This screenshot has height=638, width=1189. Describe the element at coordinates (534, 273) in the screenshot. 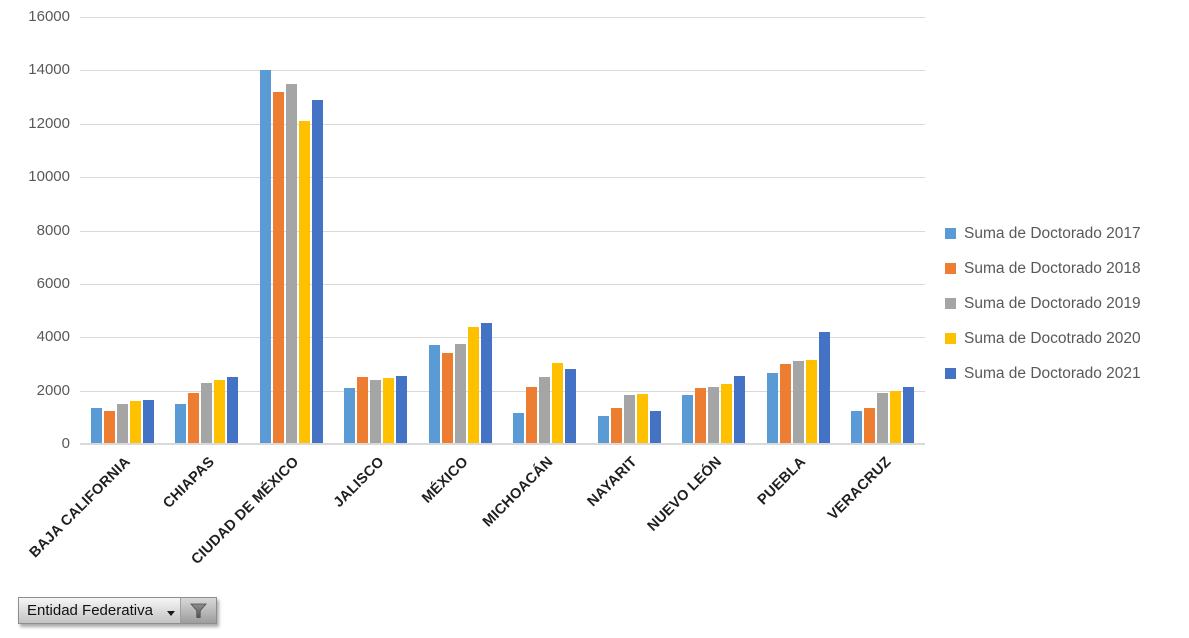

I see `bar-group: MICHOACÁN` at that location.